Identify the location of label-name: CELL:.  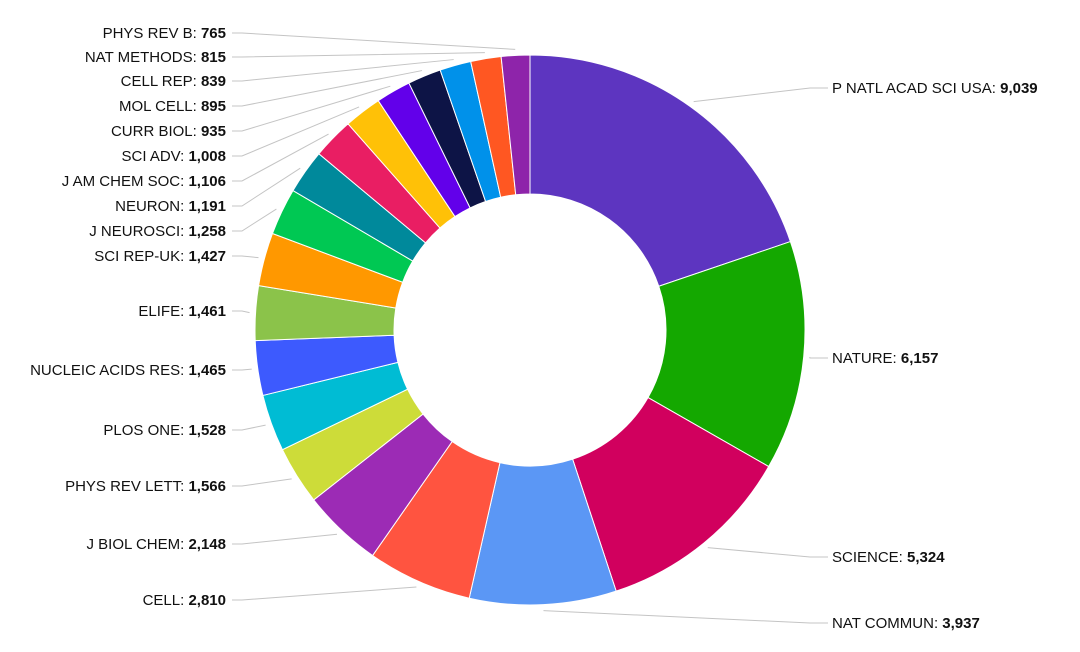
(166, 600).